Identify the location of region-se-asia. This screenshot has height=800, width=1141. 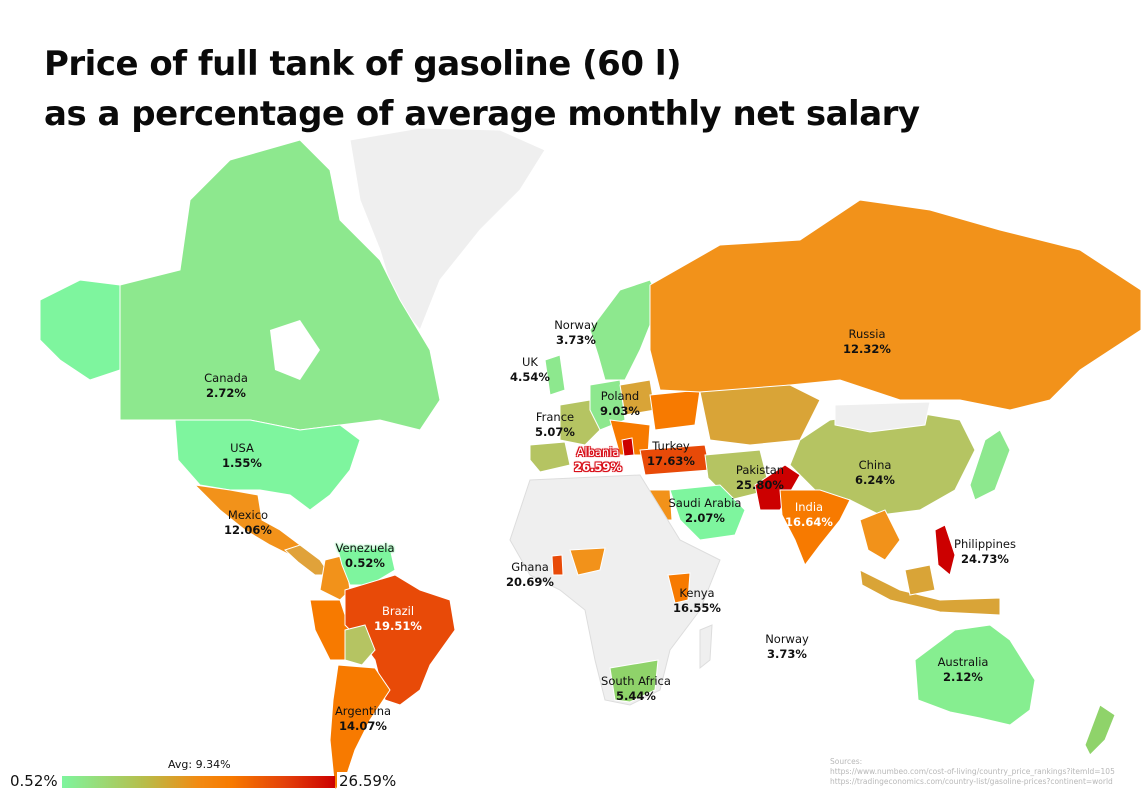
(880, 535).